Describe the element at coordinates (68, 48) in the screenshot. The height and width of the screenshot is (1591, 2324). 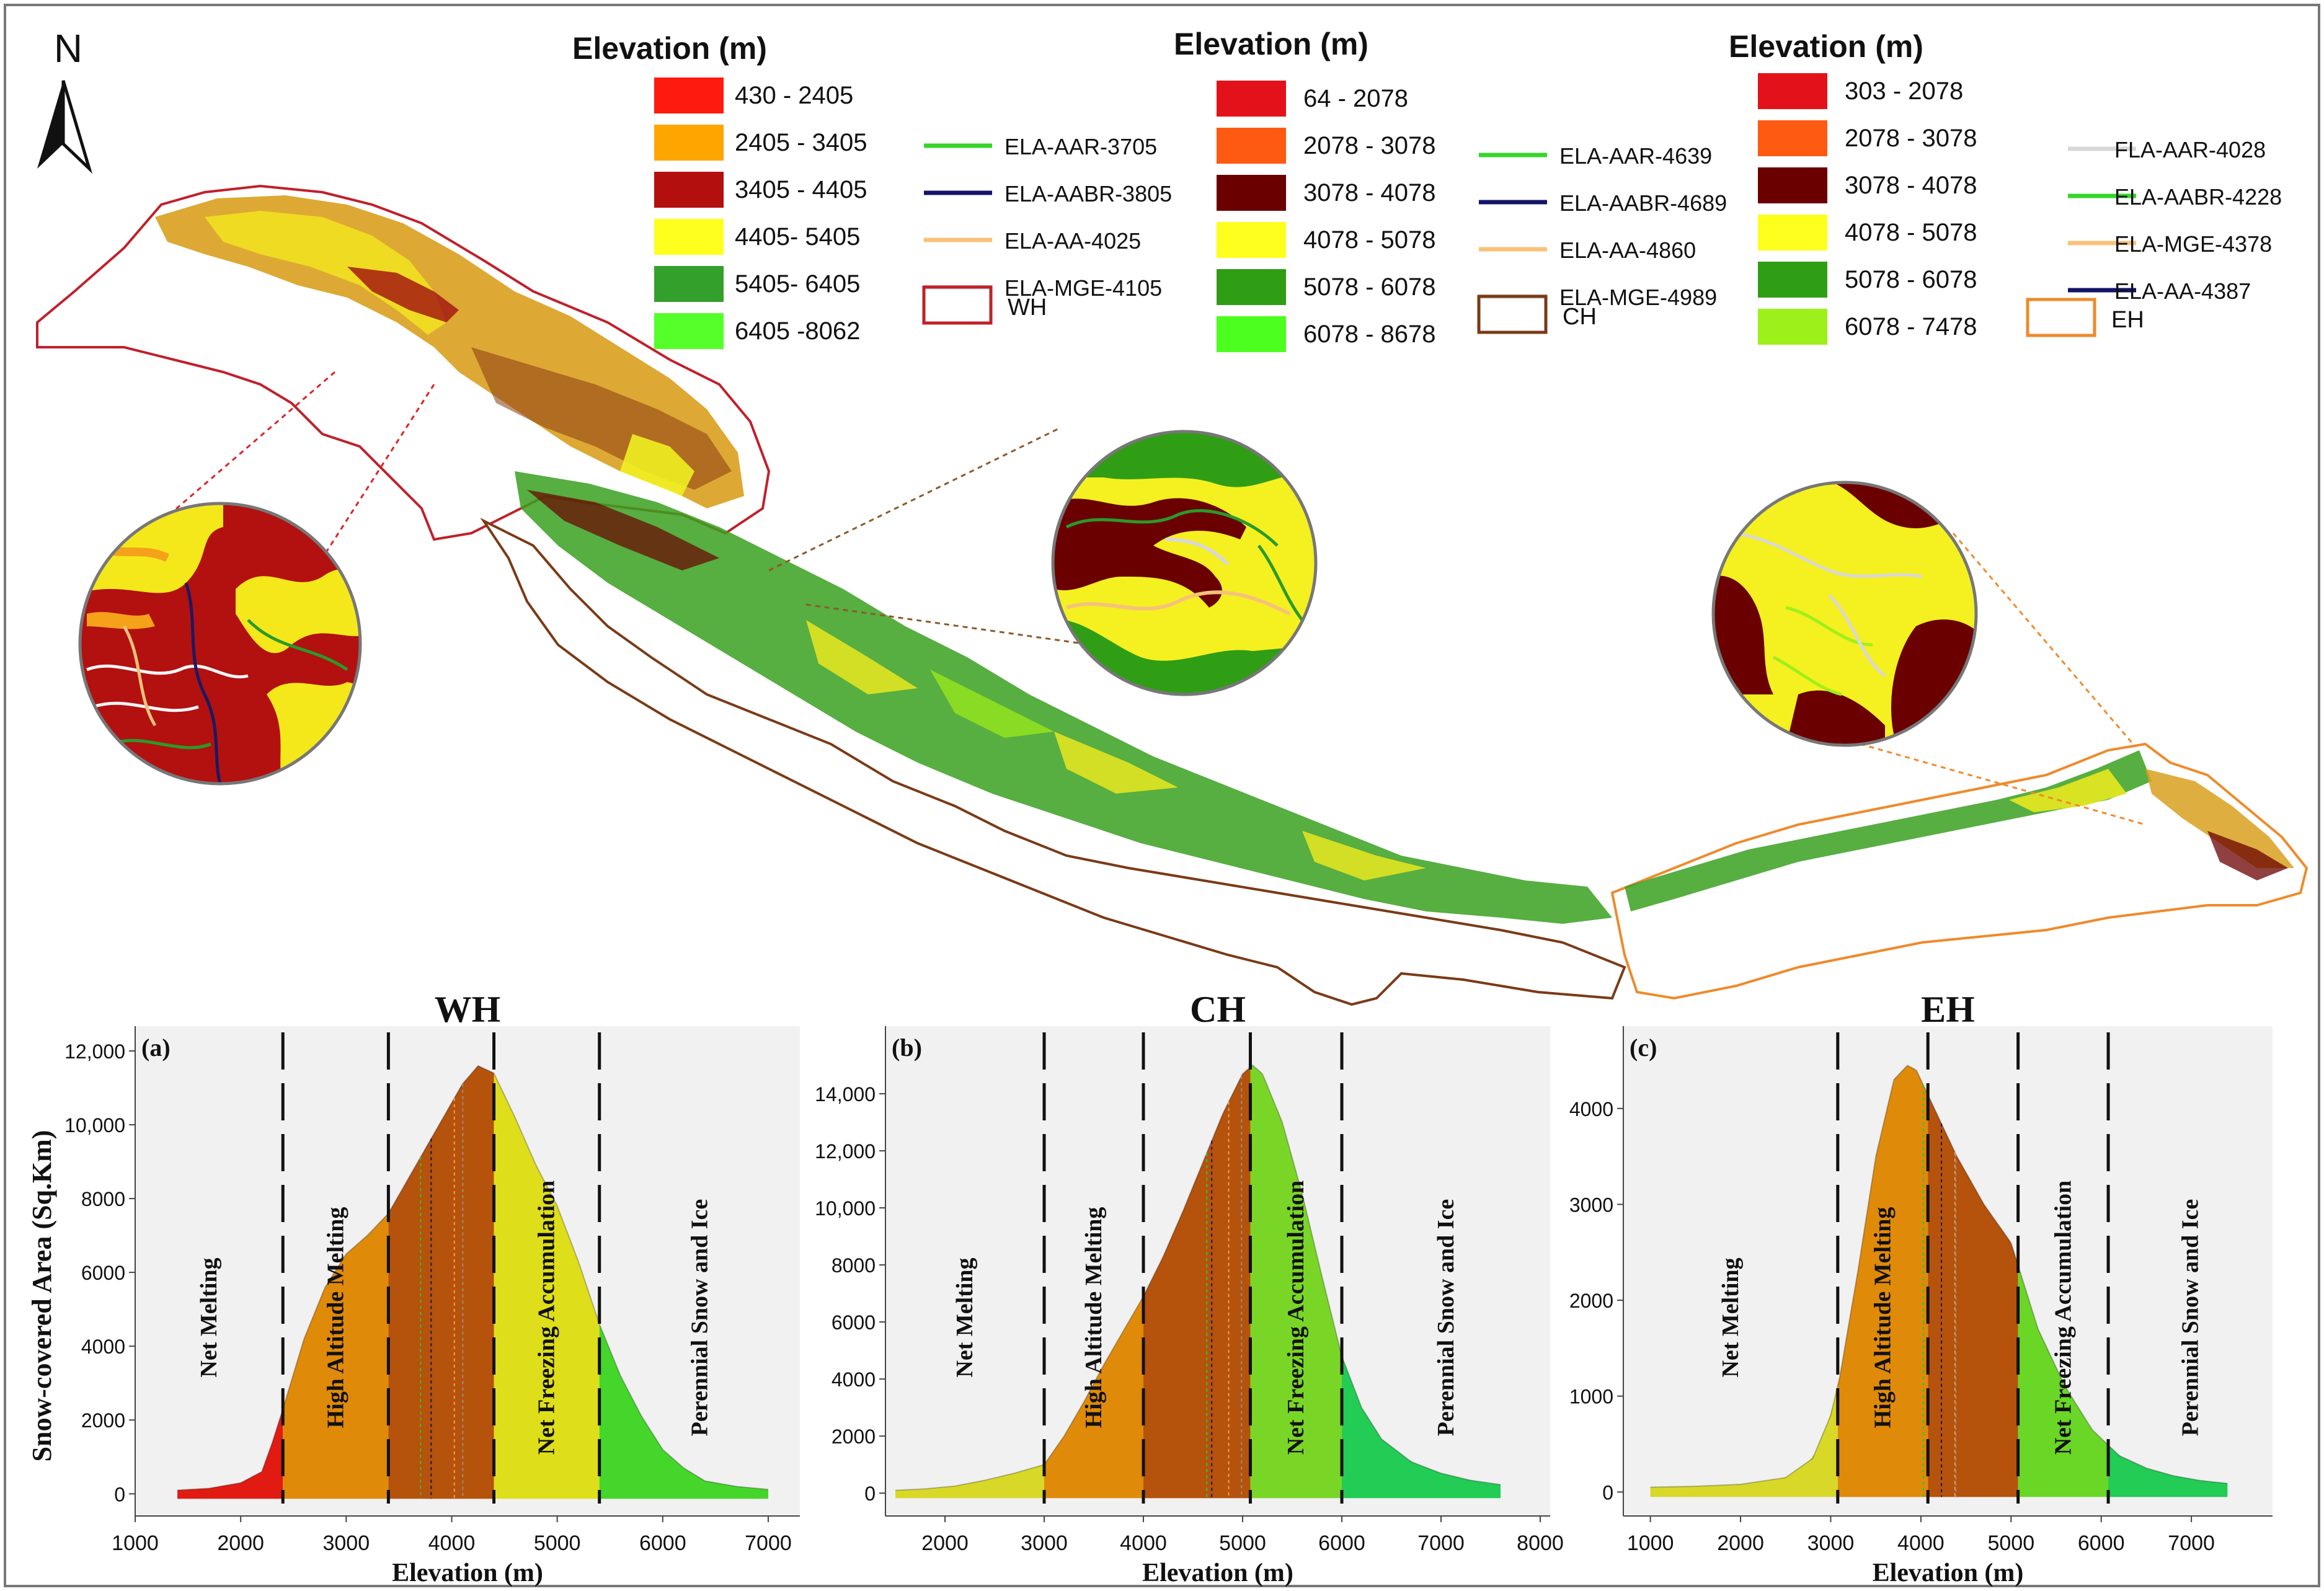
I see `north-arrow-label: N` at that location.